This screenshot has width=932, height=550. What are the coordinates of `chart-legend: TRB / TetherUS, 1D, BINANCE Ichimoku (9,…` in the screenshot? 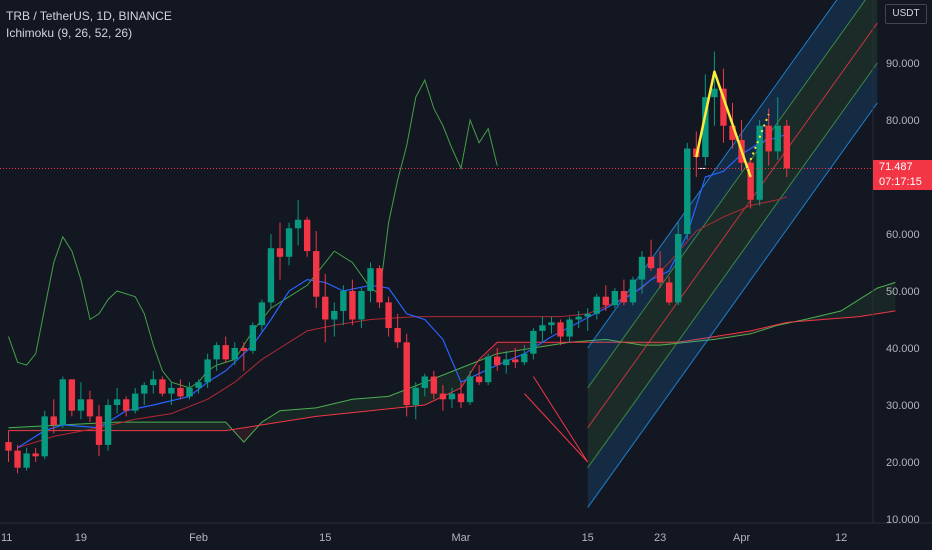 It's located at (89, 25).